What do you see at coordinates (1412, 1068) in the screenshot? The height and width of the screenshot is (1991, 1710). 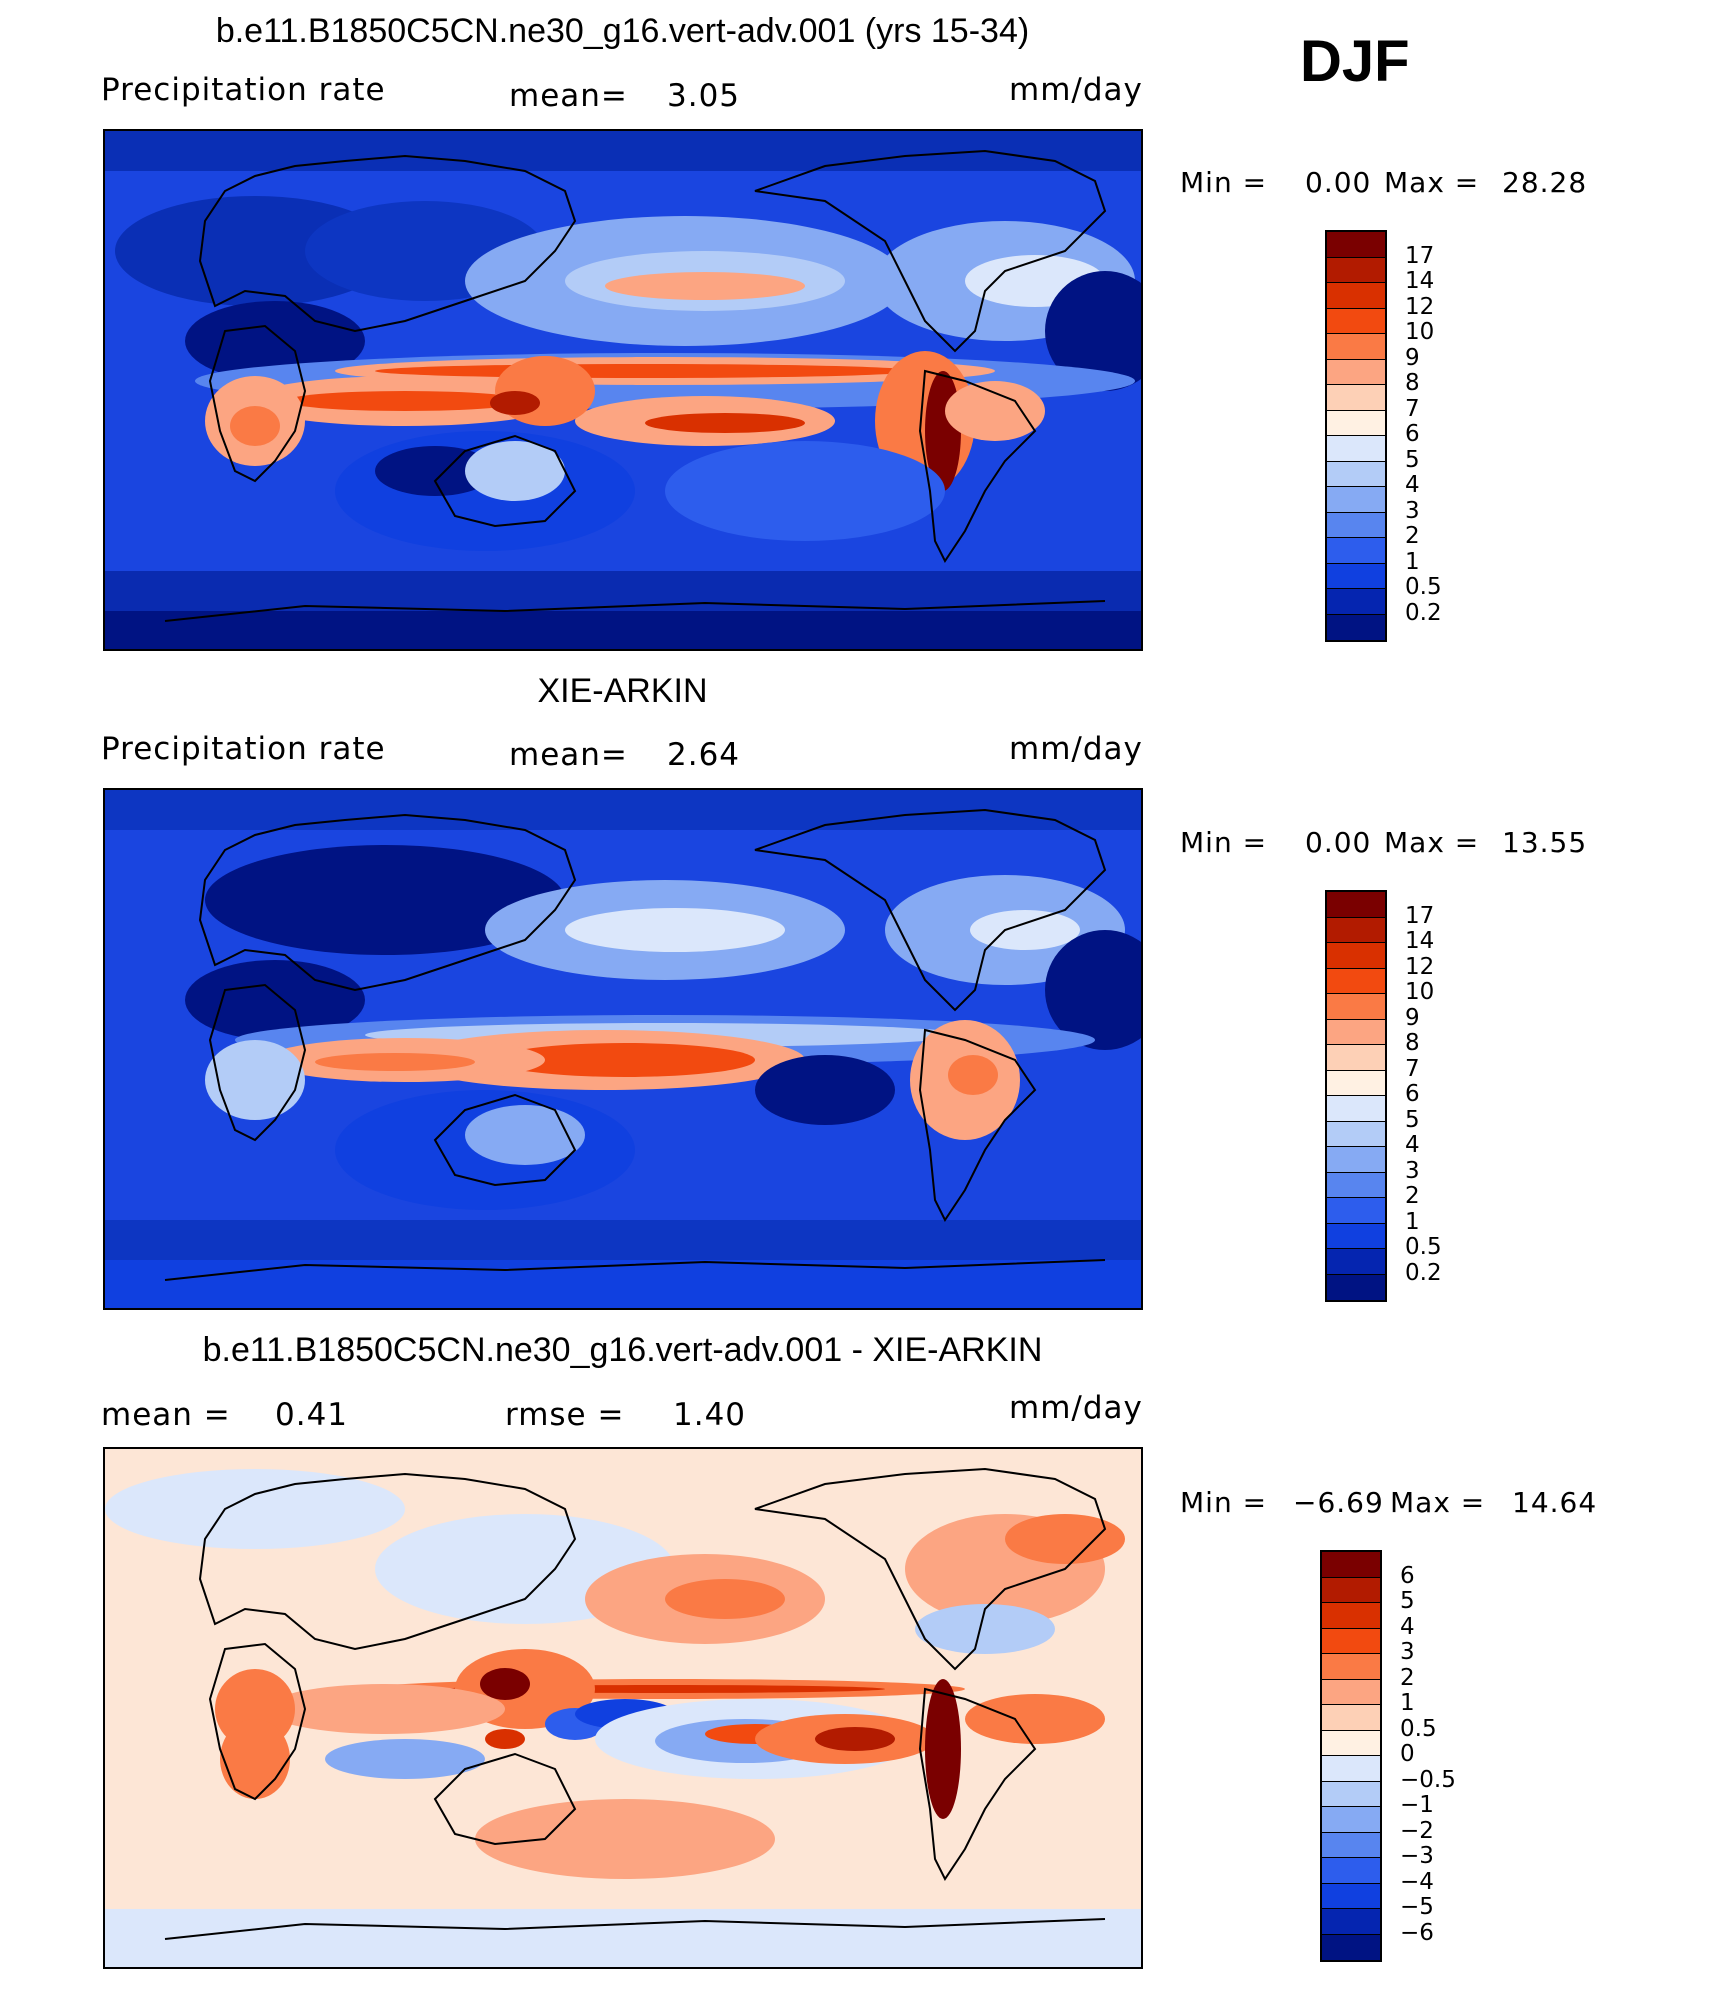 I see `panel-2-colorbar-tick-label: 7` at bounding box center [1412, 1068].